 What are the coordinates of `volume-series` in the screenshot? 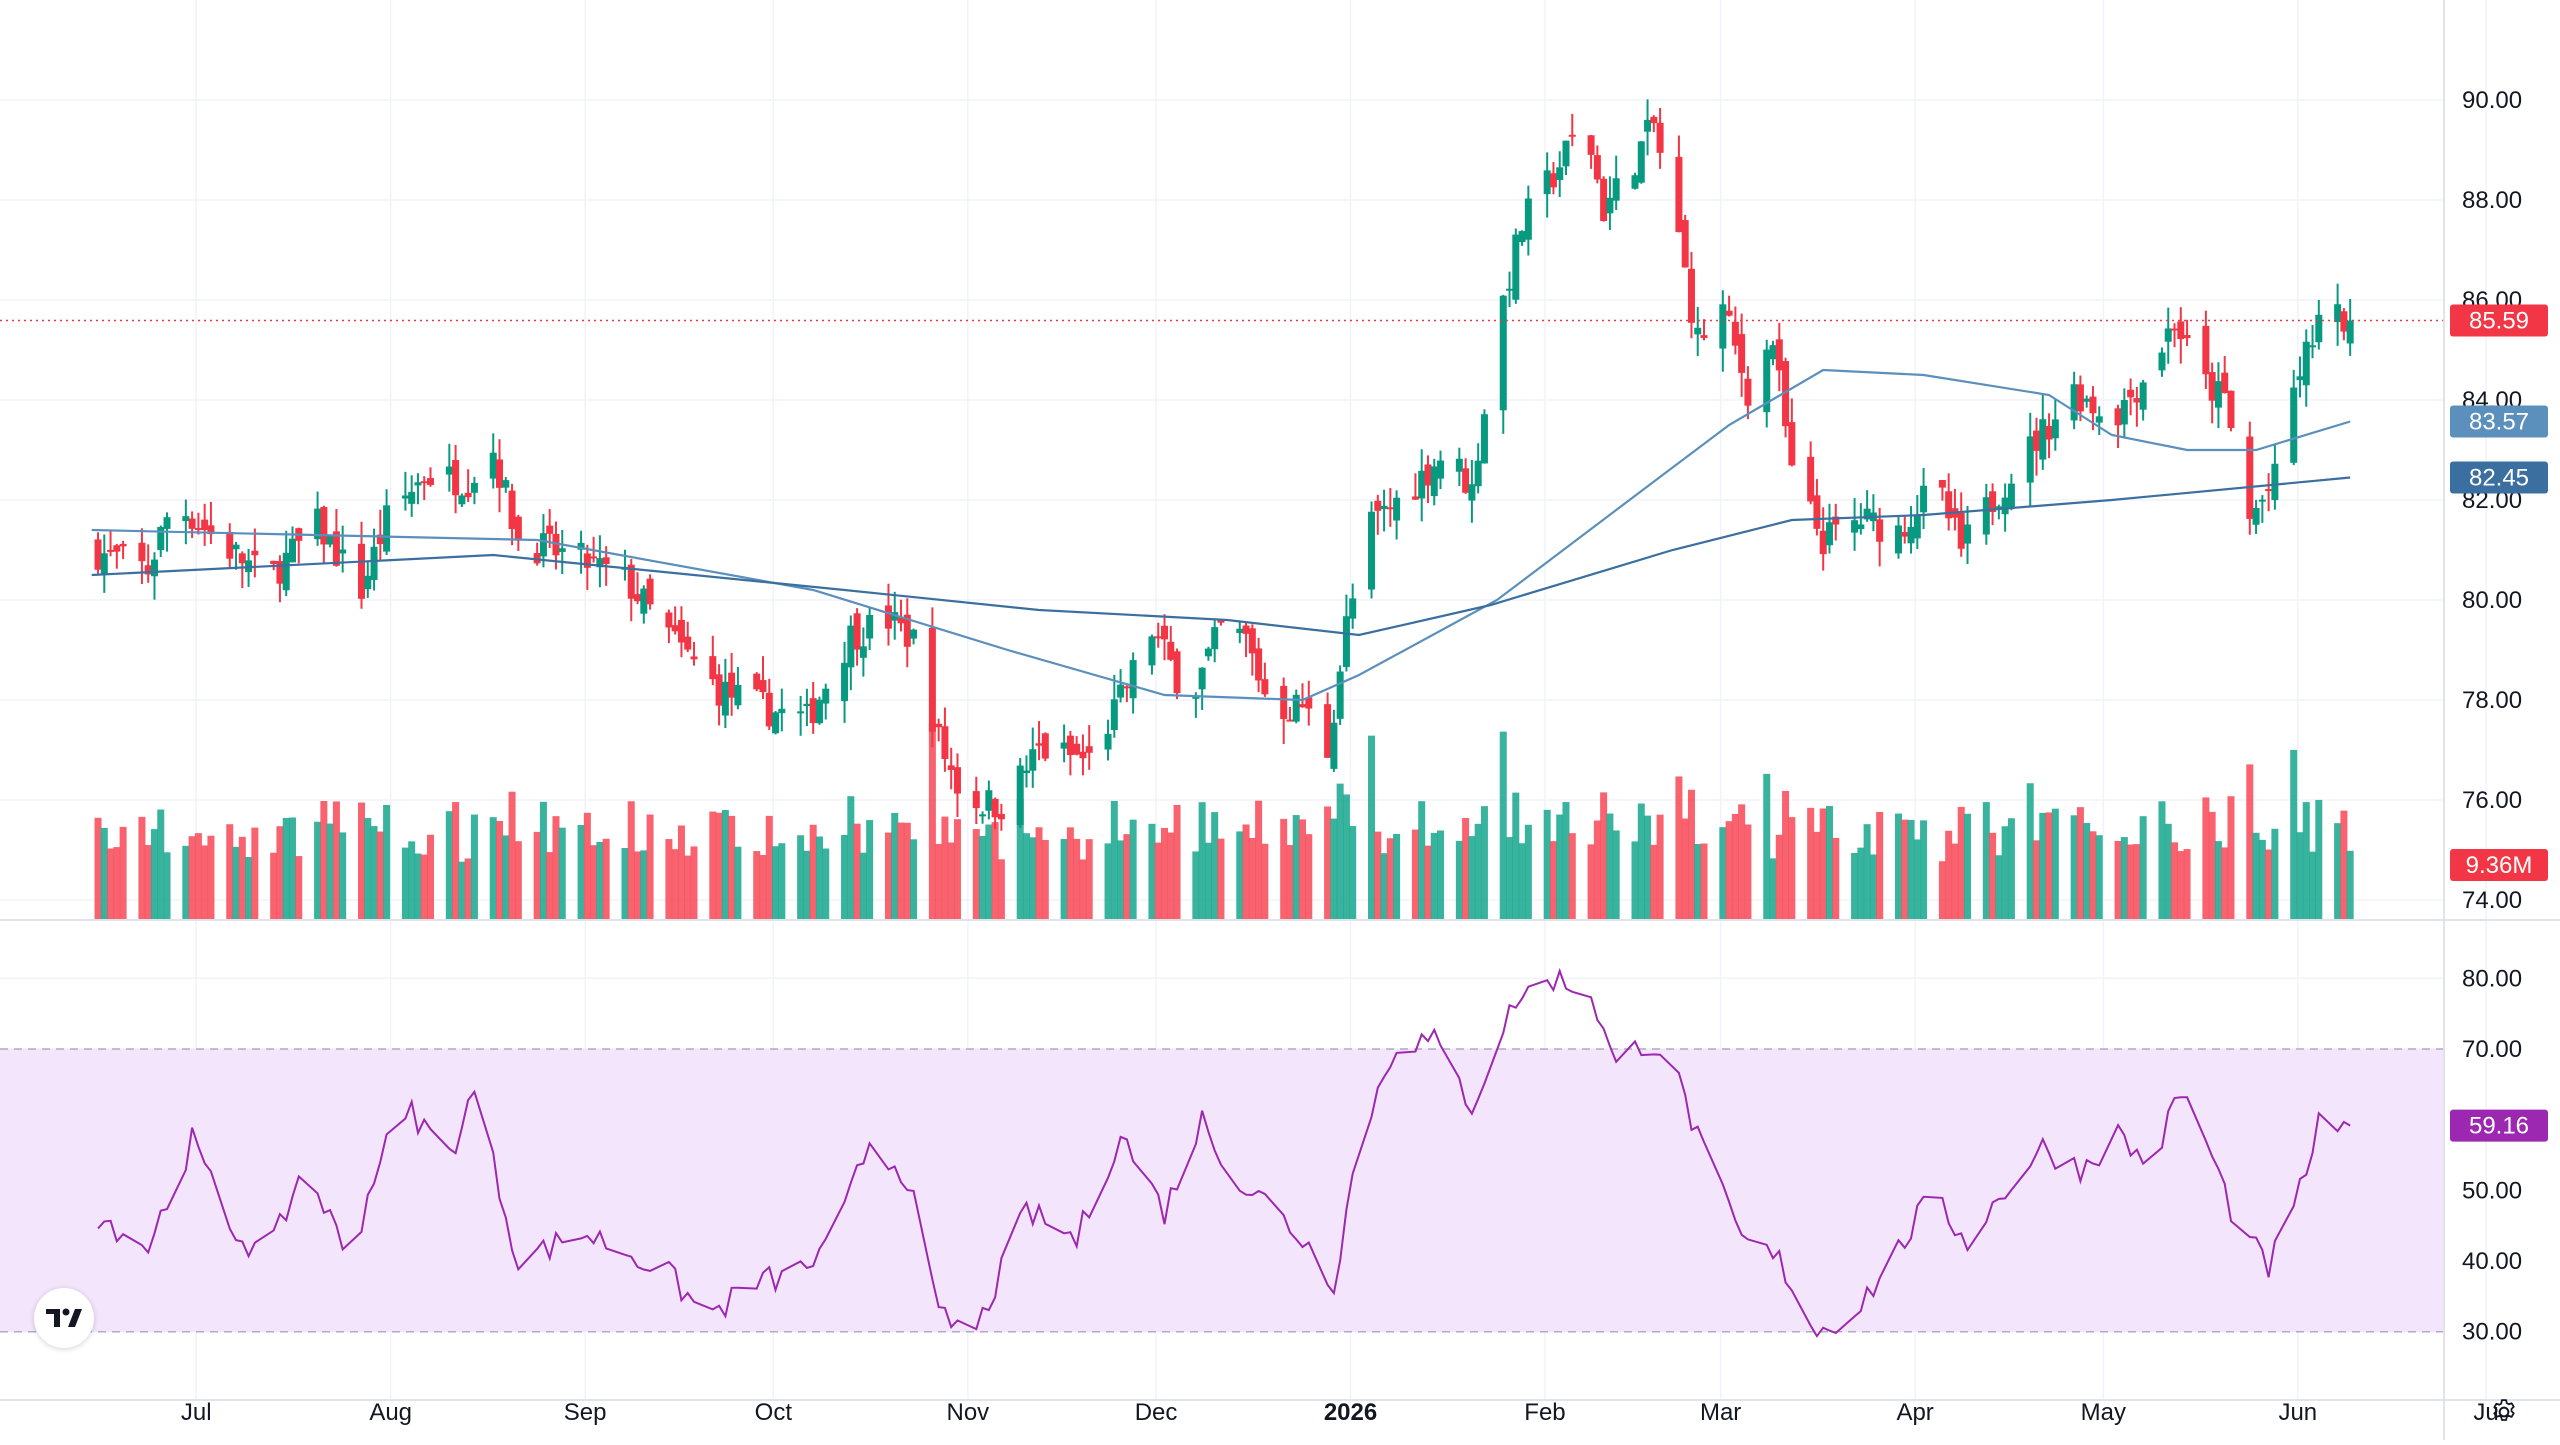 It's located at (1224, 821).